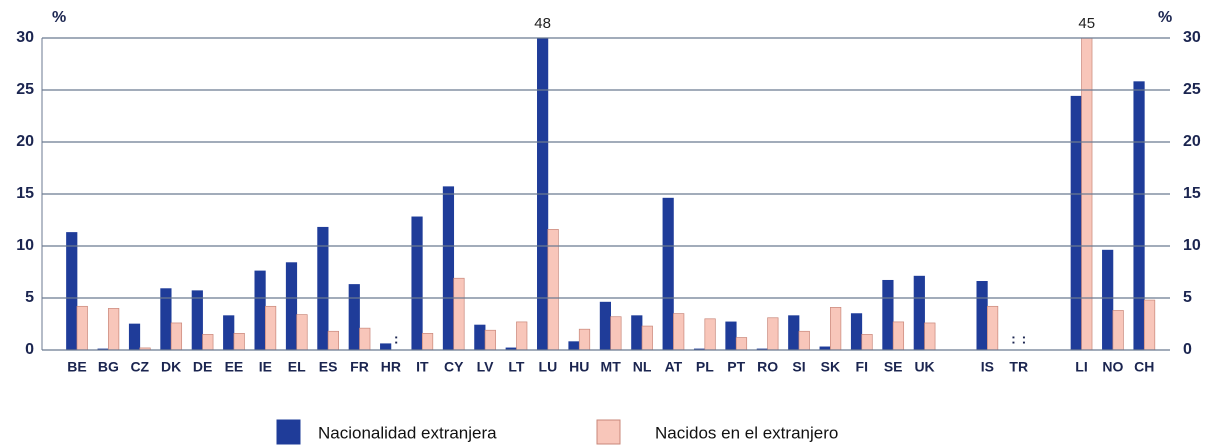 This screenshot has height=445, width=1208. Describe the element at coordinates (1192, 37) in the screenshot. I see `y2-tick-label: 30` at that location.